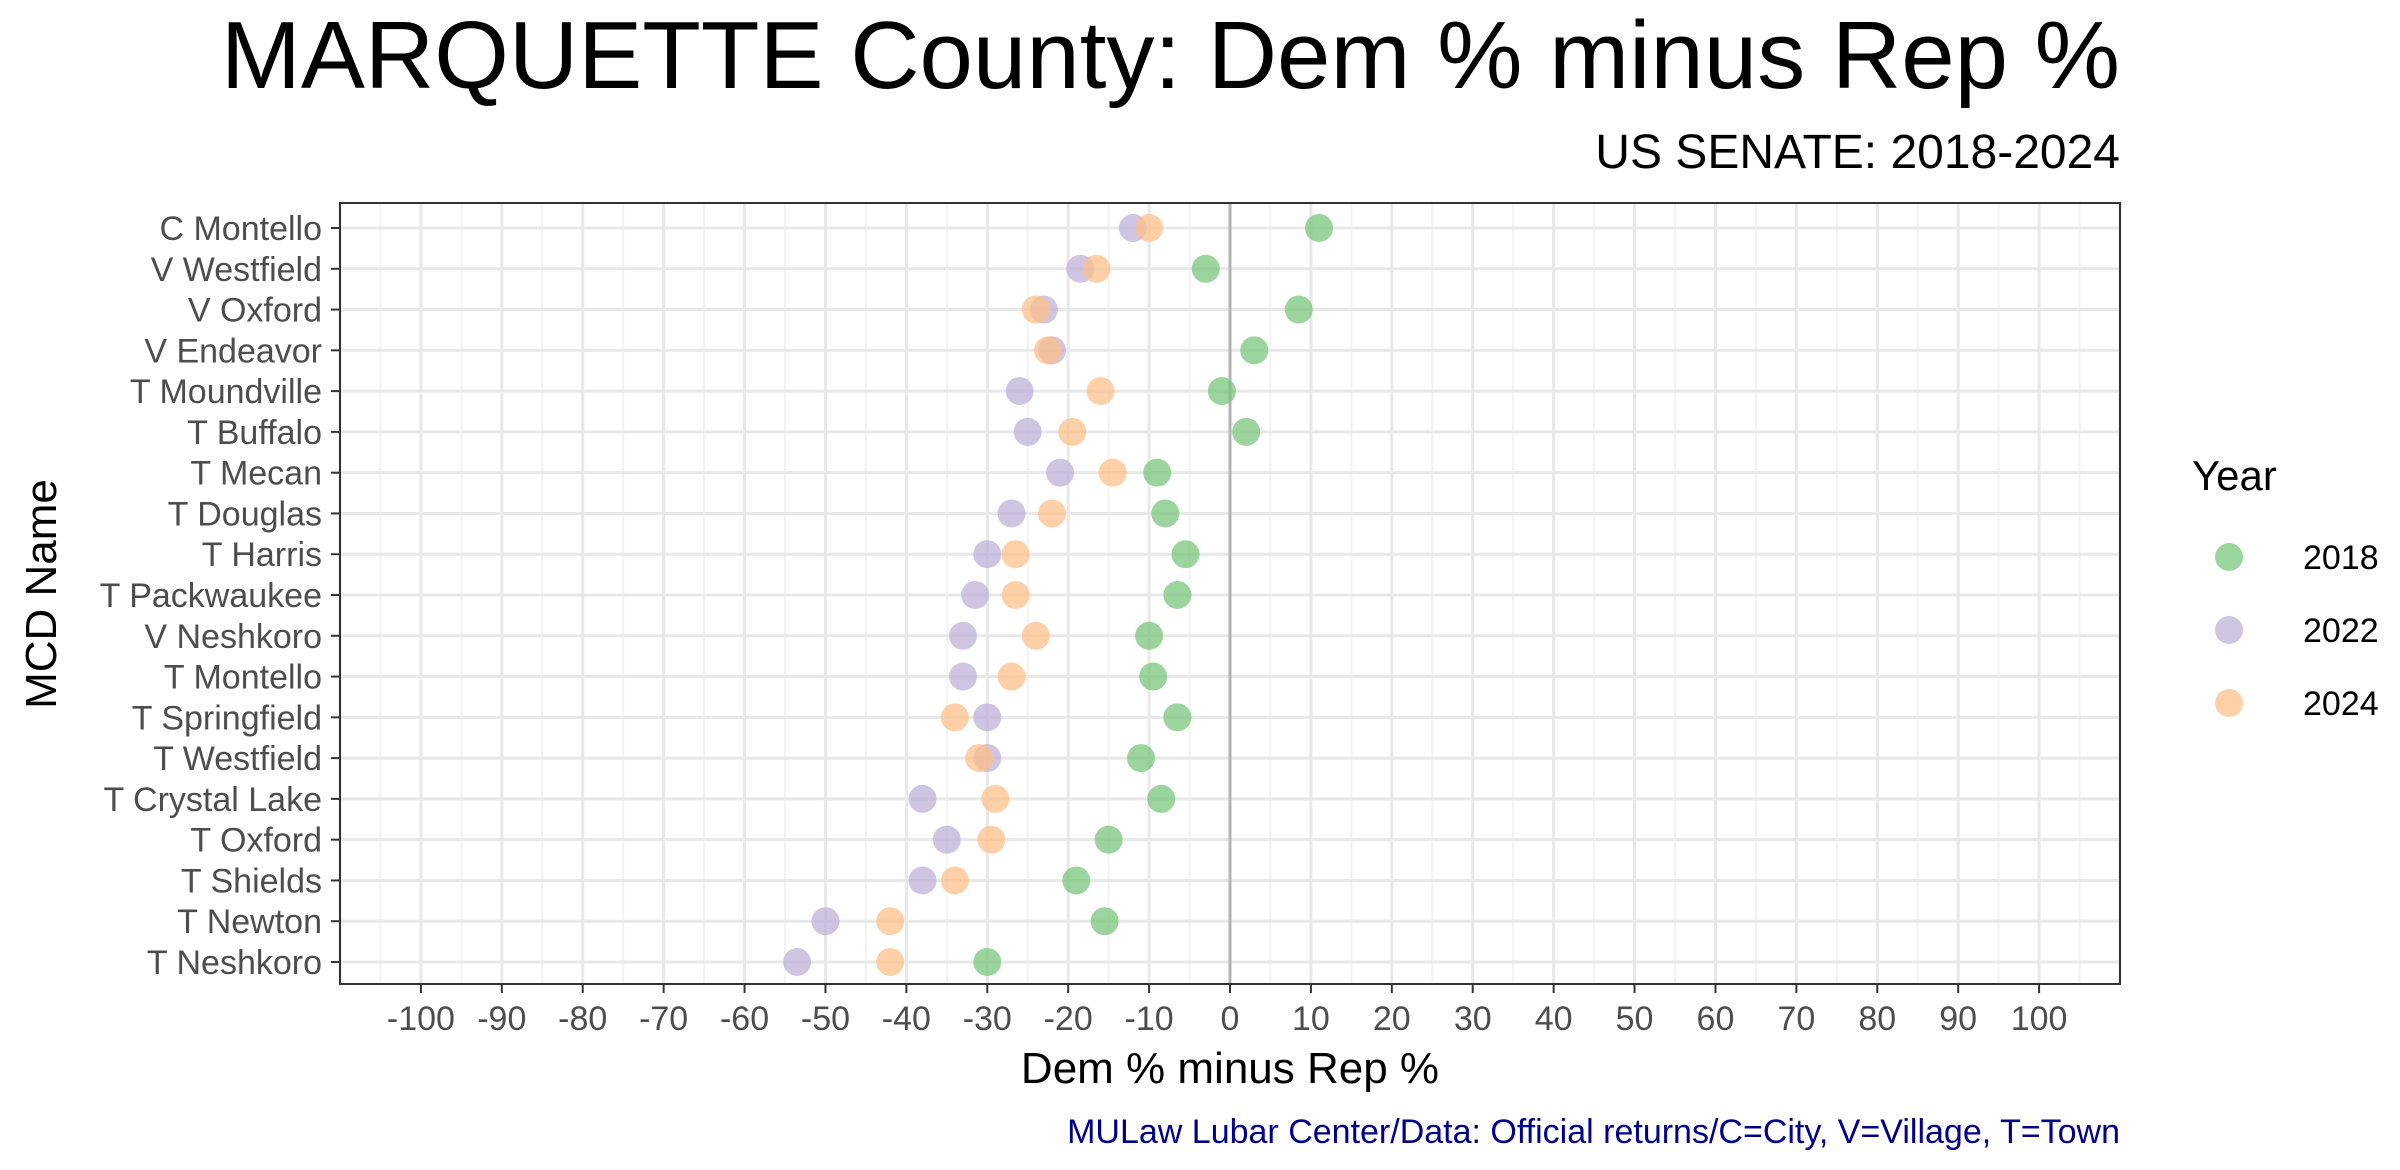 This screenshot has height=1170, width=2400. I want to click on x-axis-title: Dem % minus Rep %, so click(1230, 1068).